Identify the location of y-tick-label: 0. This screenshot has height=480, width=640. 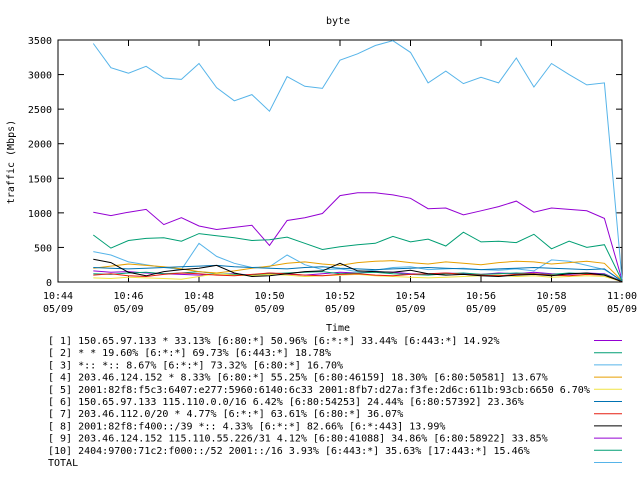
(49, 283).